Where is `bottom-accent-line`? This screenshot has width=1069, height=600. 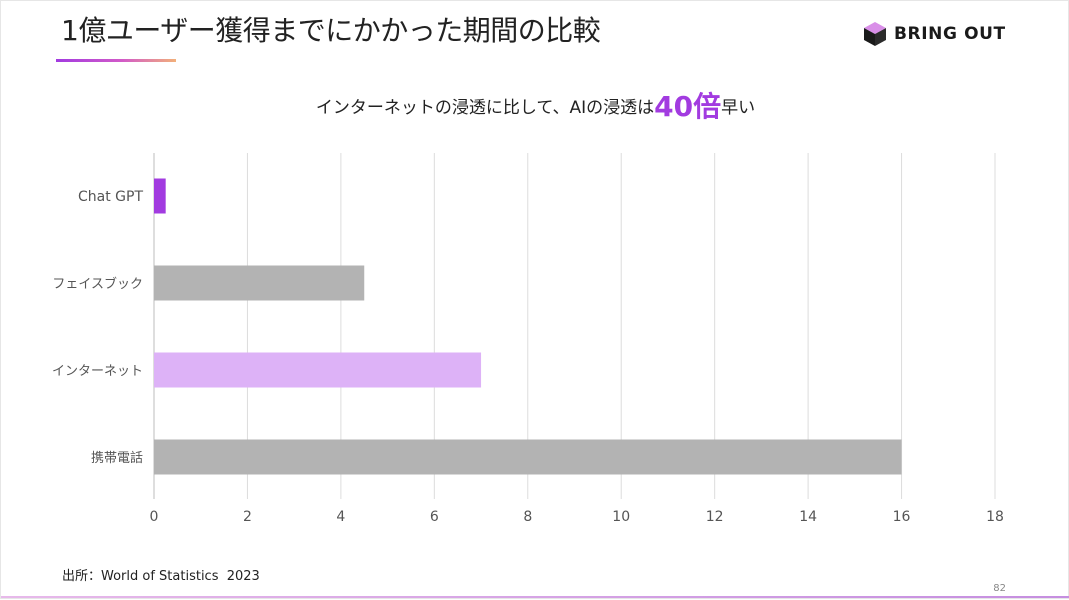 bottom-accent-line is located at coordinates (535, 597).